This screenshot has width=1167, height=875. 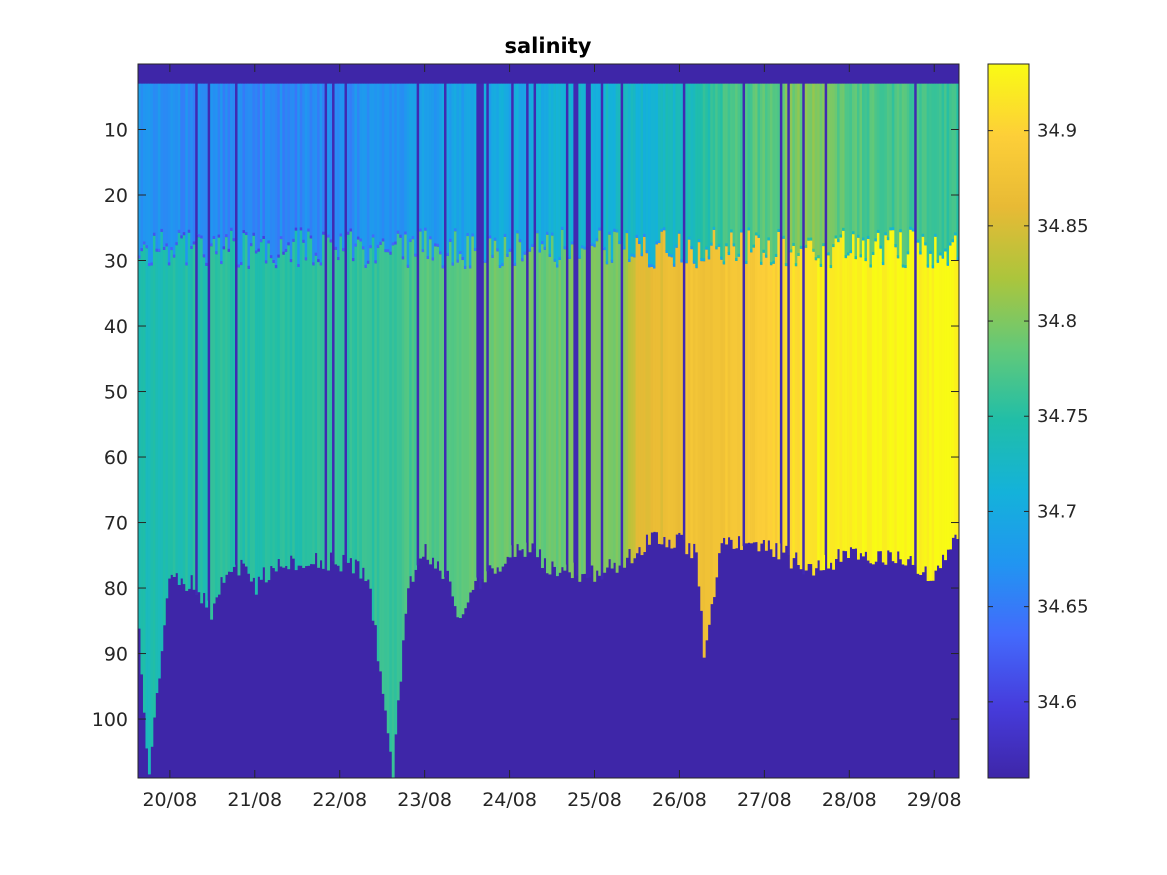 I want to click on y-tick-label: 50, so click(x=116, y=393).